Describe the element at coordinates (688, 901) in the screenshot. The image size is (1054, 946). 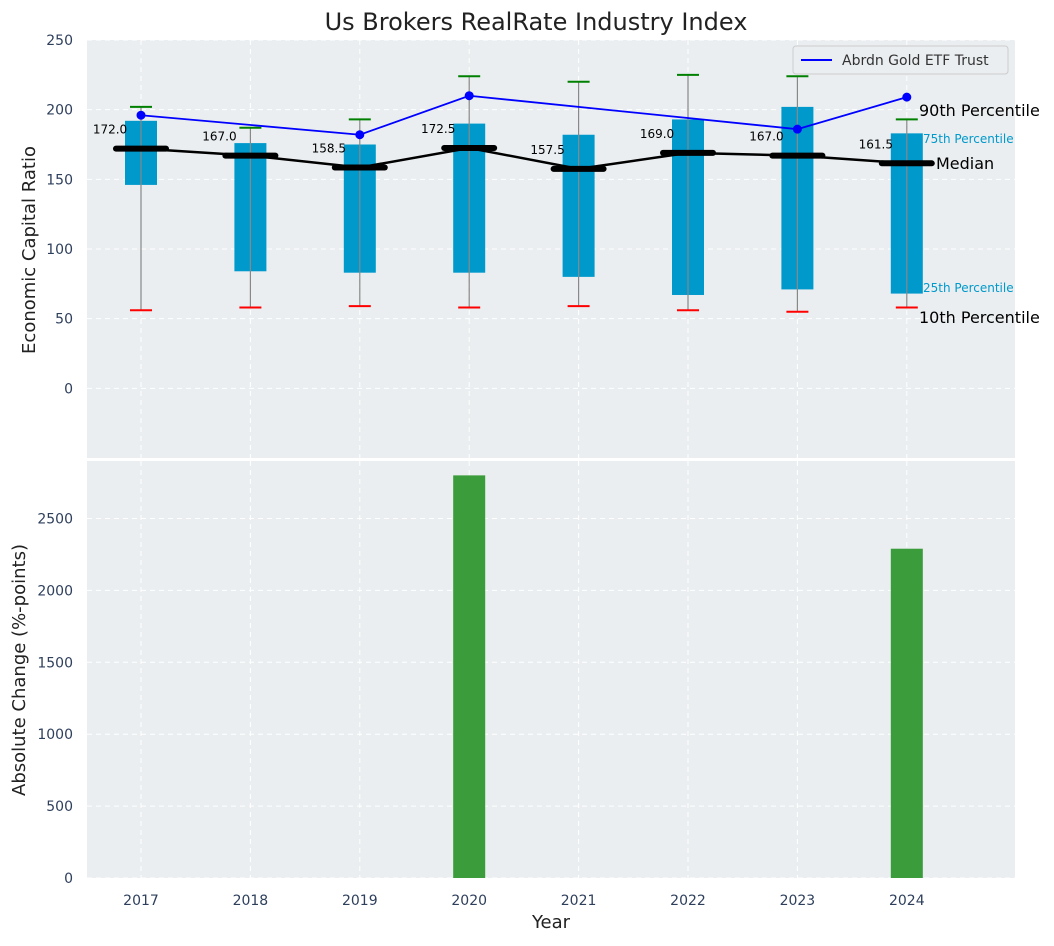
I see `x-tick-label: 2022` at that location.